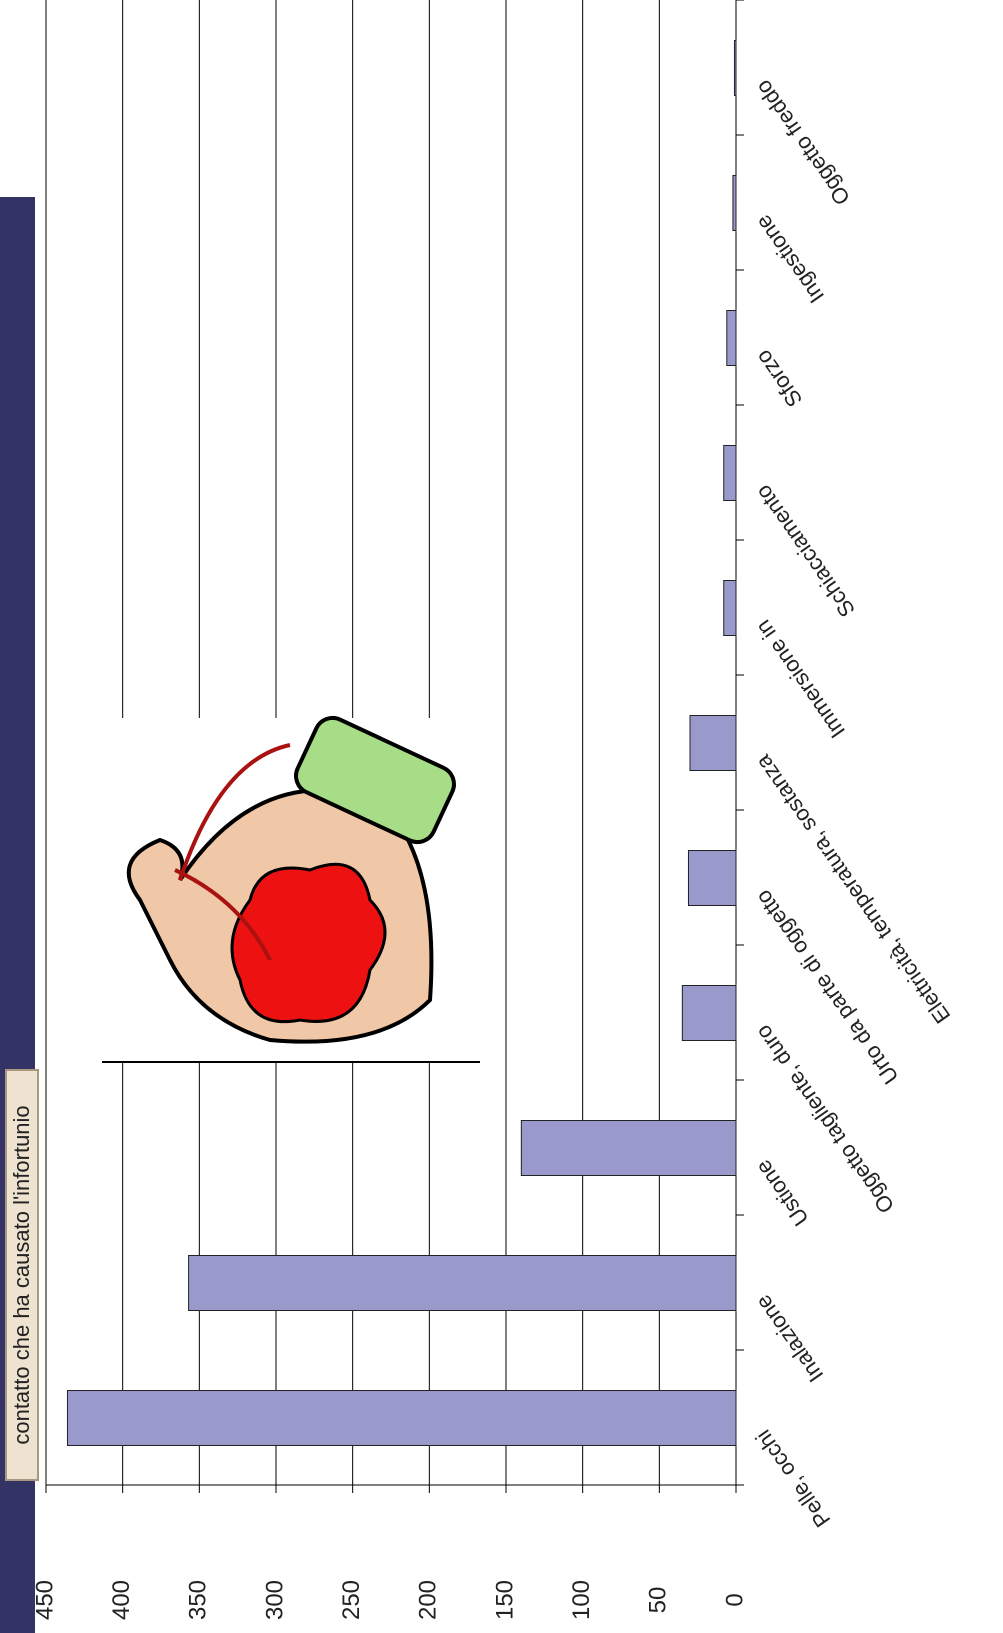 Image resolution: width=1003 pixels, height=1633 pixels. Describe the element at coordinates (800, 679) in the screenshot. I see `category-label: Immersione in` at that location.